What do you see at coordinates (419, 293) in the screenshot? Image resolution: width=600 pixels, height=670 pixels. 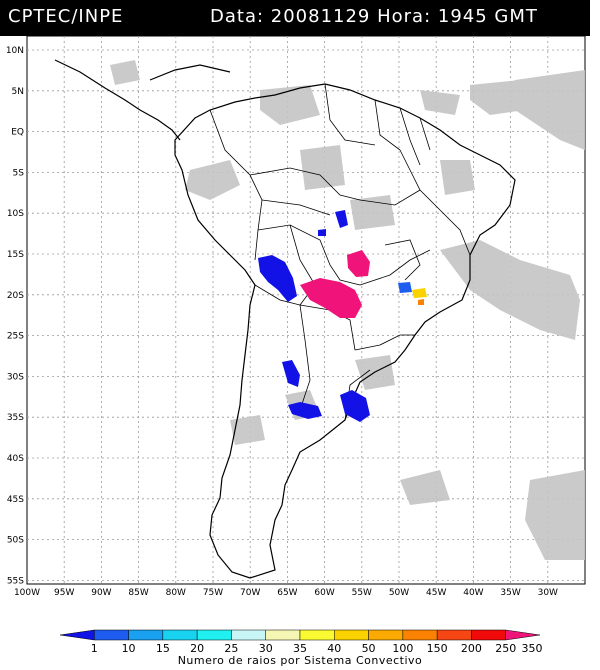 I see `cluster-orange-sp` at bounding box center [419, 293].